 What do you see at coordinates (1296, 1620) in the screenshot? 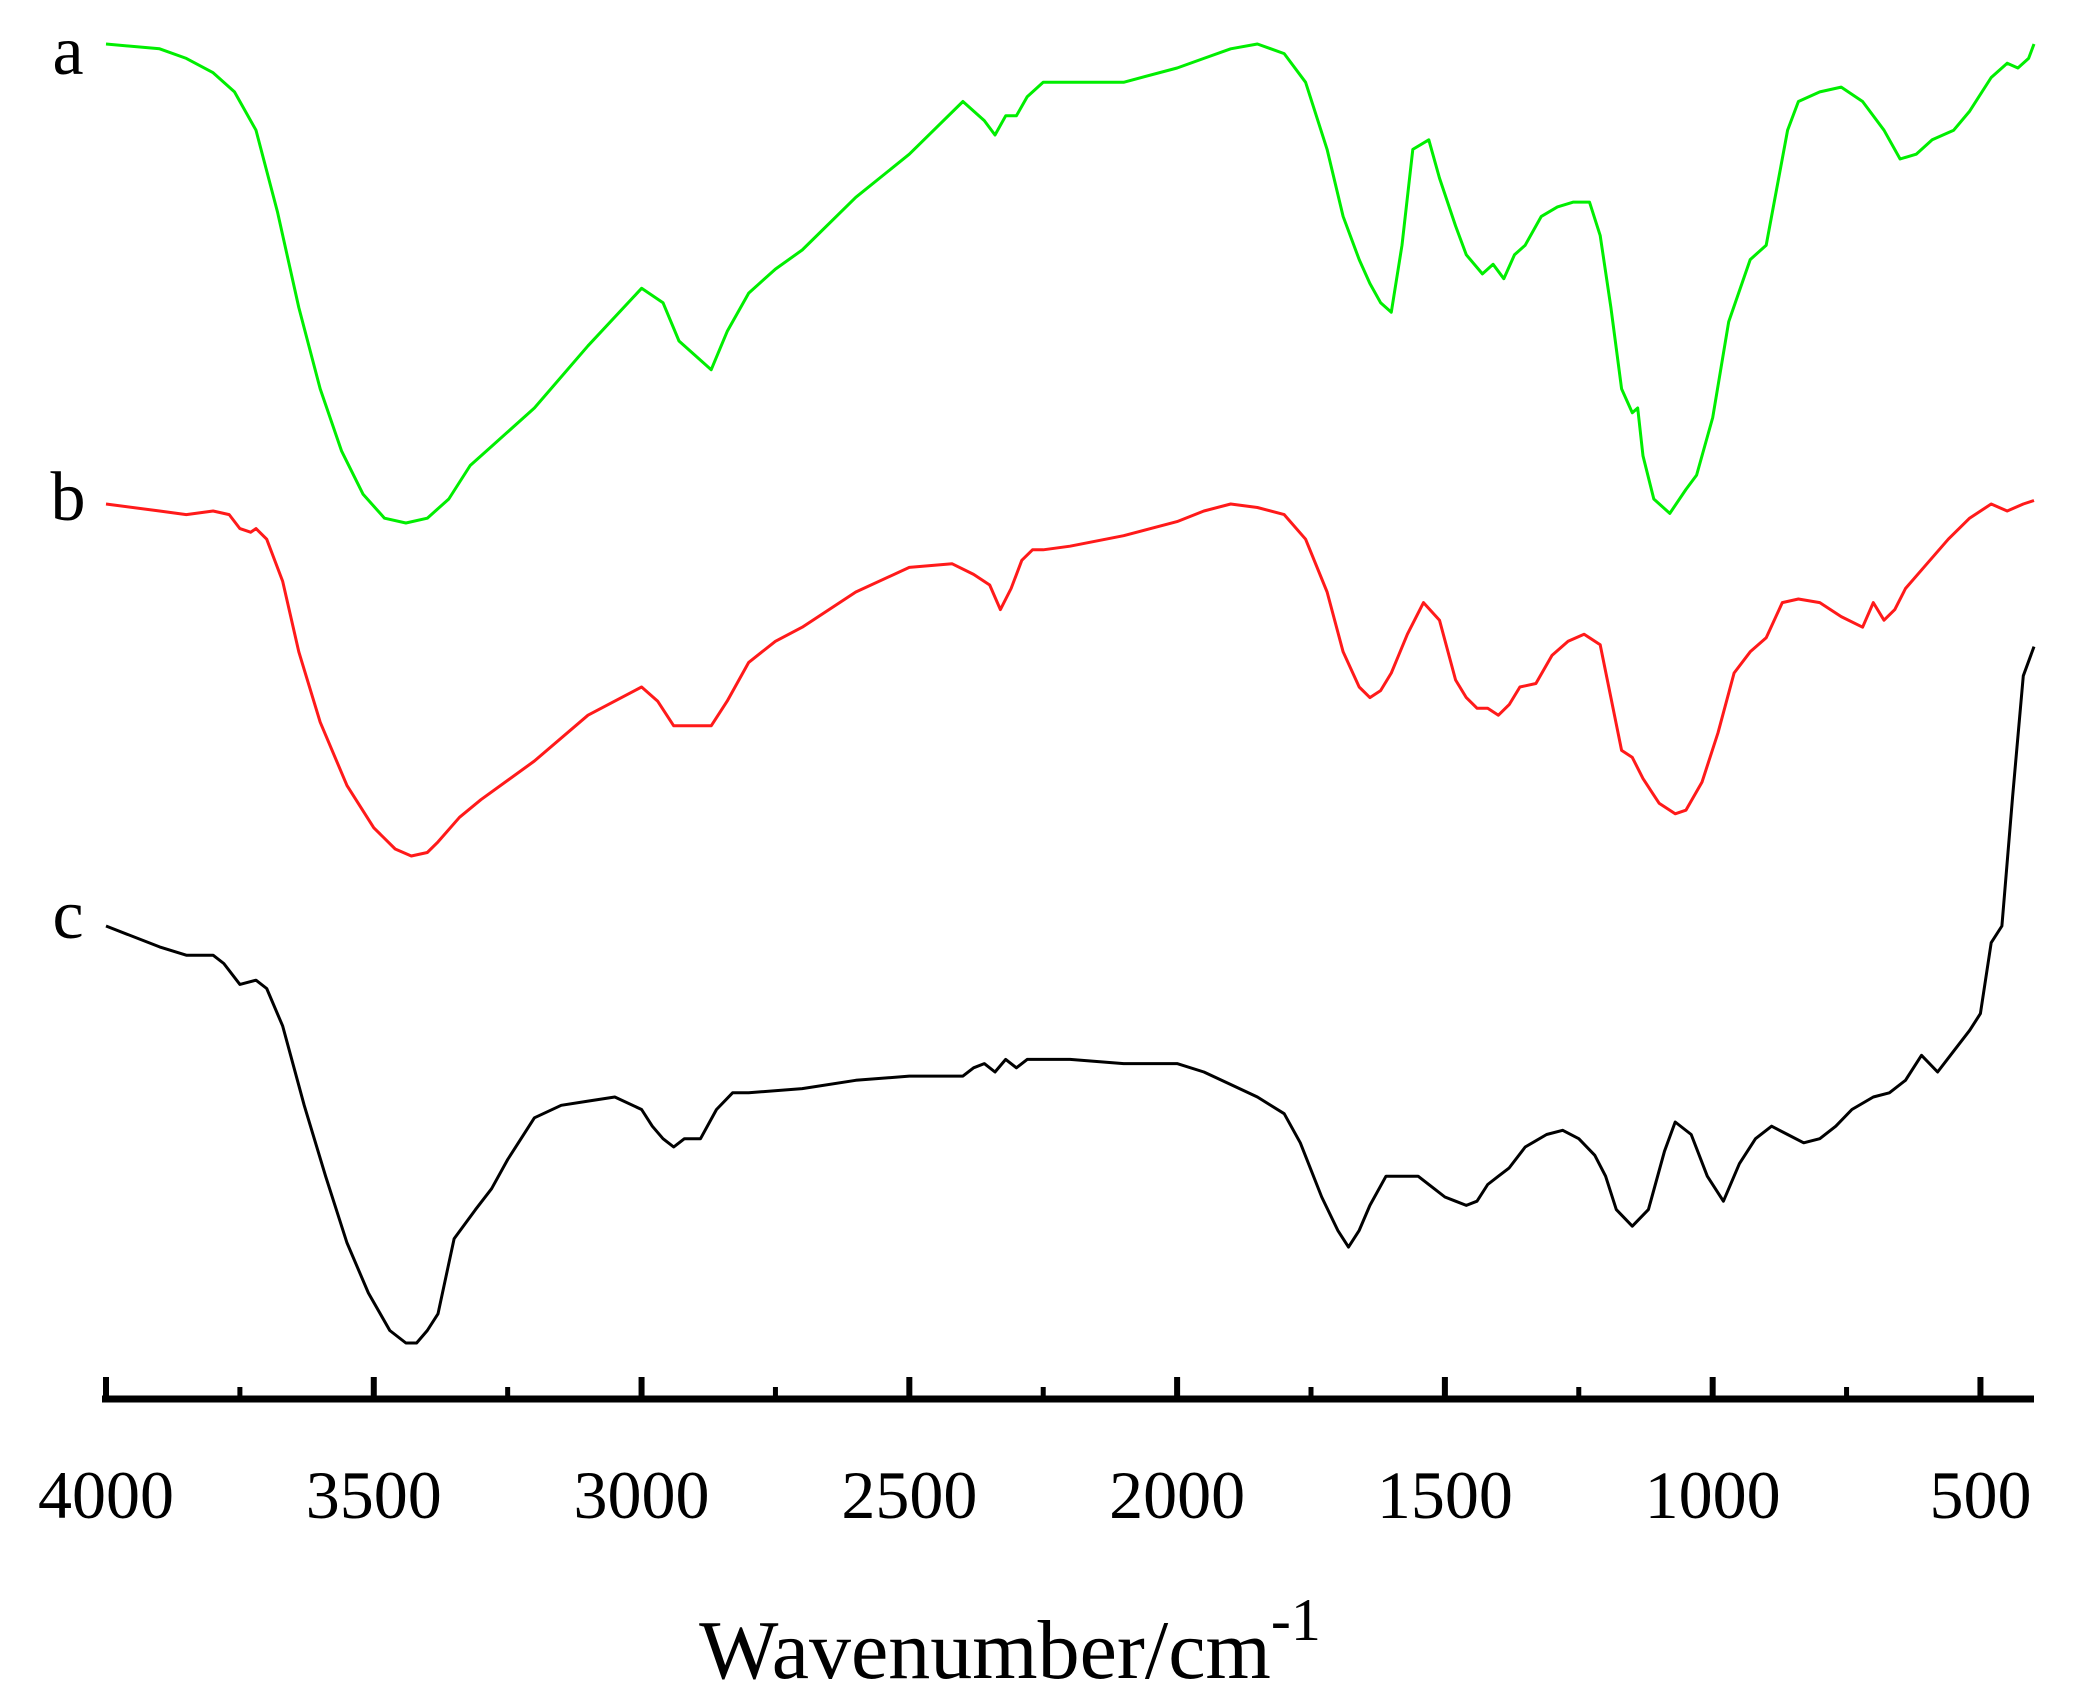
I see `x-axis-title-superscript: -1` at bounding box center [1296, 1620].